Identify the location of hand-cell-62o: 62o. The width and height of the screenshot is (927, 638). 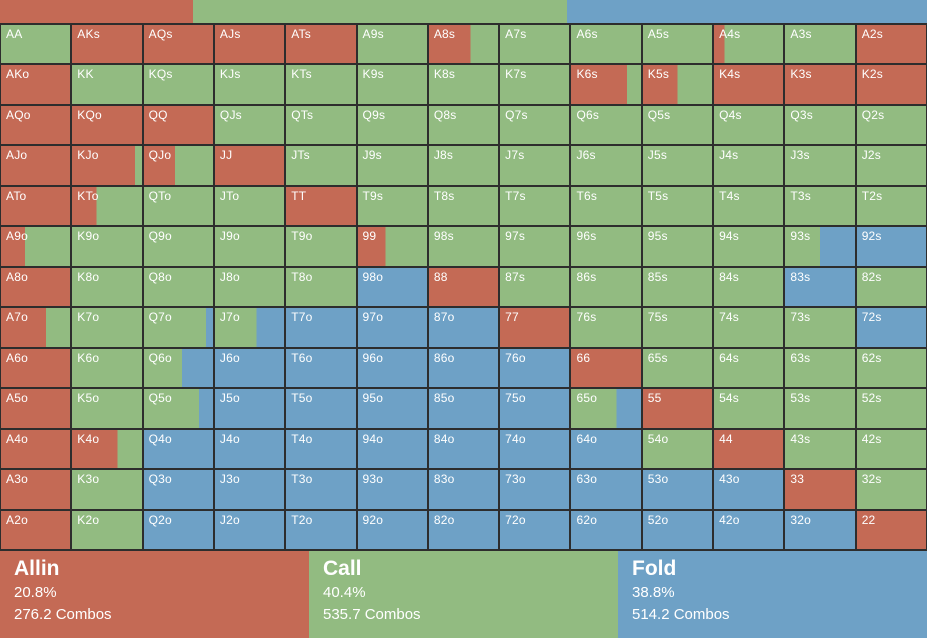
(606, 529).